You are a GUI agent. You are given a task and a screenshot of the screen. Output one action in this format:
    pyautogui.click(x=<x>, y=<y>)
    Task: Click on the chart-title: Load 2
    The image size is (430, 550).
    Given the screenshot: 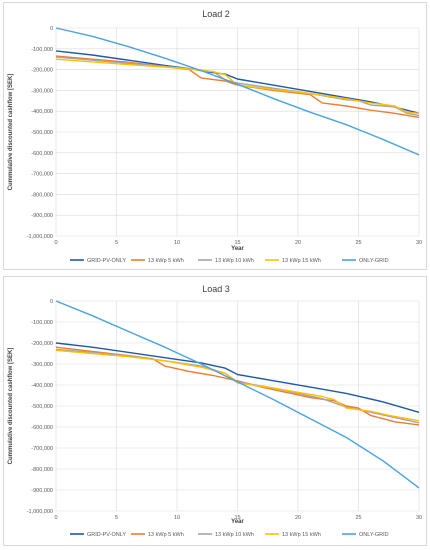 What is the action you would take?
    pyautogui.click(x=216, y=14)
    